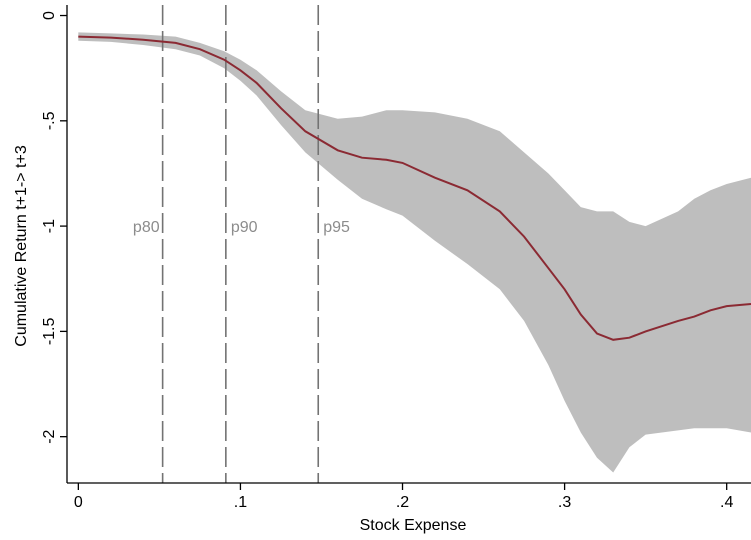 The width and height of the screenshot is (751, 540). I want to click on y-ticks: 0 -.5 -1 -1.5 -2, so click(54, 227).